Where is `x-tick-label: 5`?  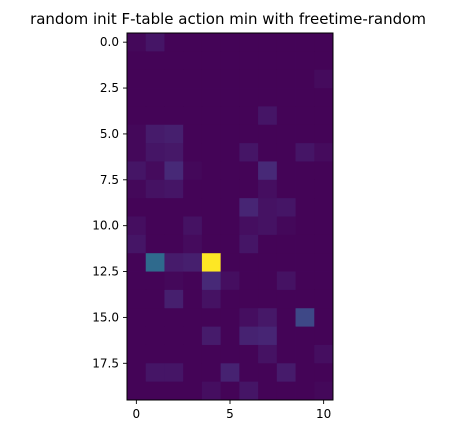
x-tick-label: 5 is located at coordinates (230, 414).